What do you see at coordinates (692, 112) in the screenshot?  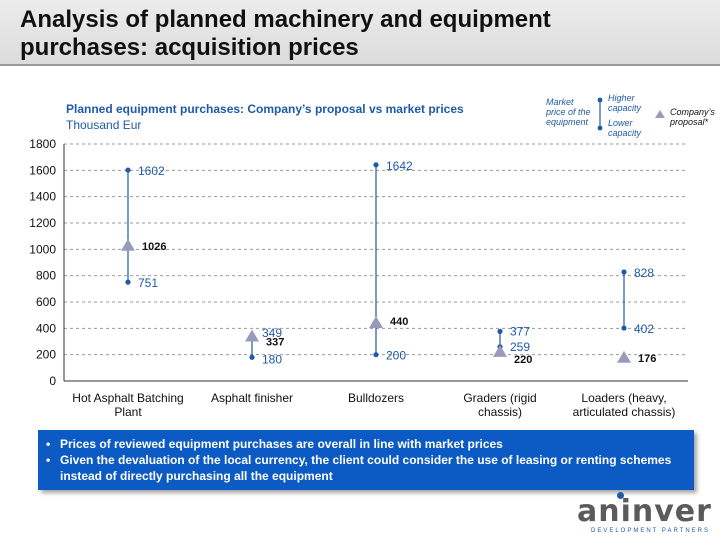 I see `legend-proposal-line: Company’s` at bounding box center [692, 112].